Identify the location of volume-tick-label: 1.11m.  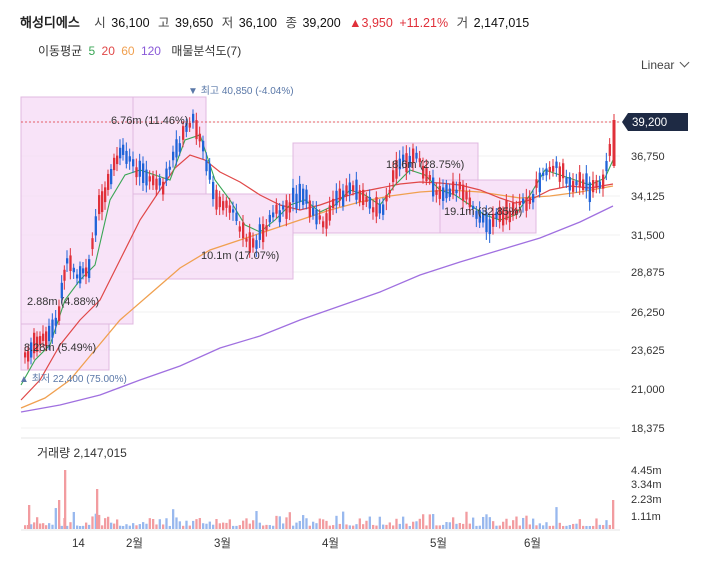
(646, 517).